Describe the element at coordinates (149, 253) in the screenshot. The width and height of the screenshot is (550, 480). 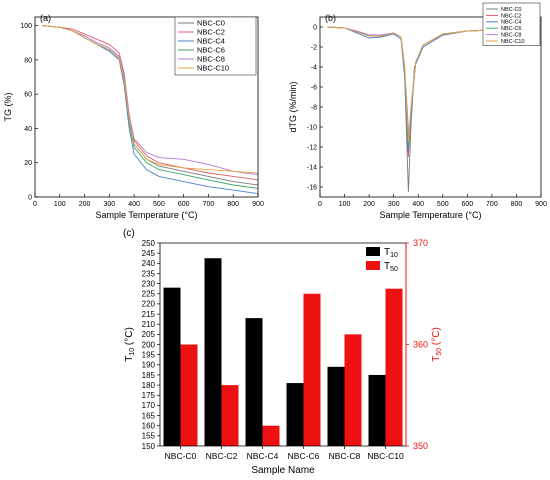
I see `y-left-tick-label: 245` at that location.